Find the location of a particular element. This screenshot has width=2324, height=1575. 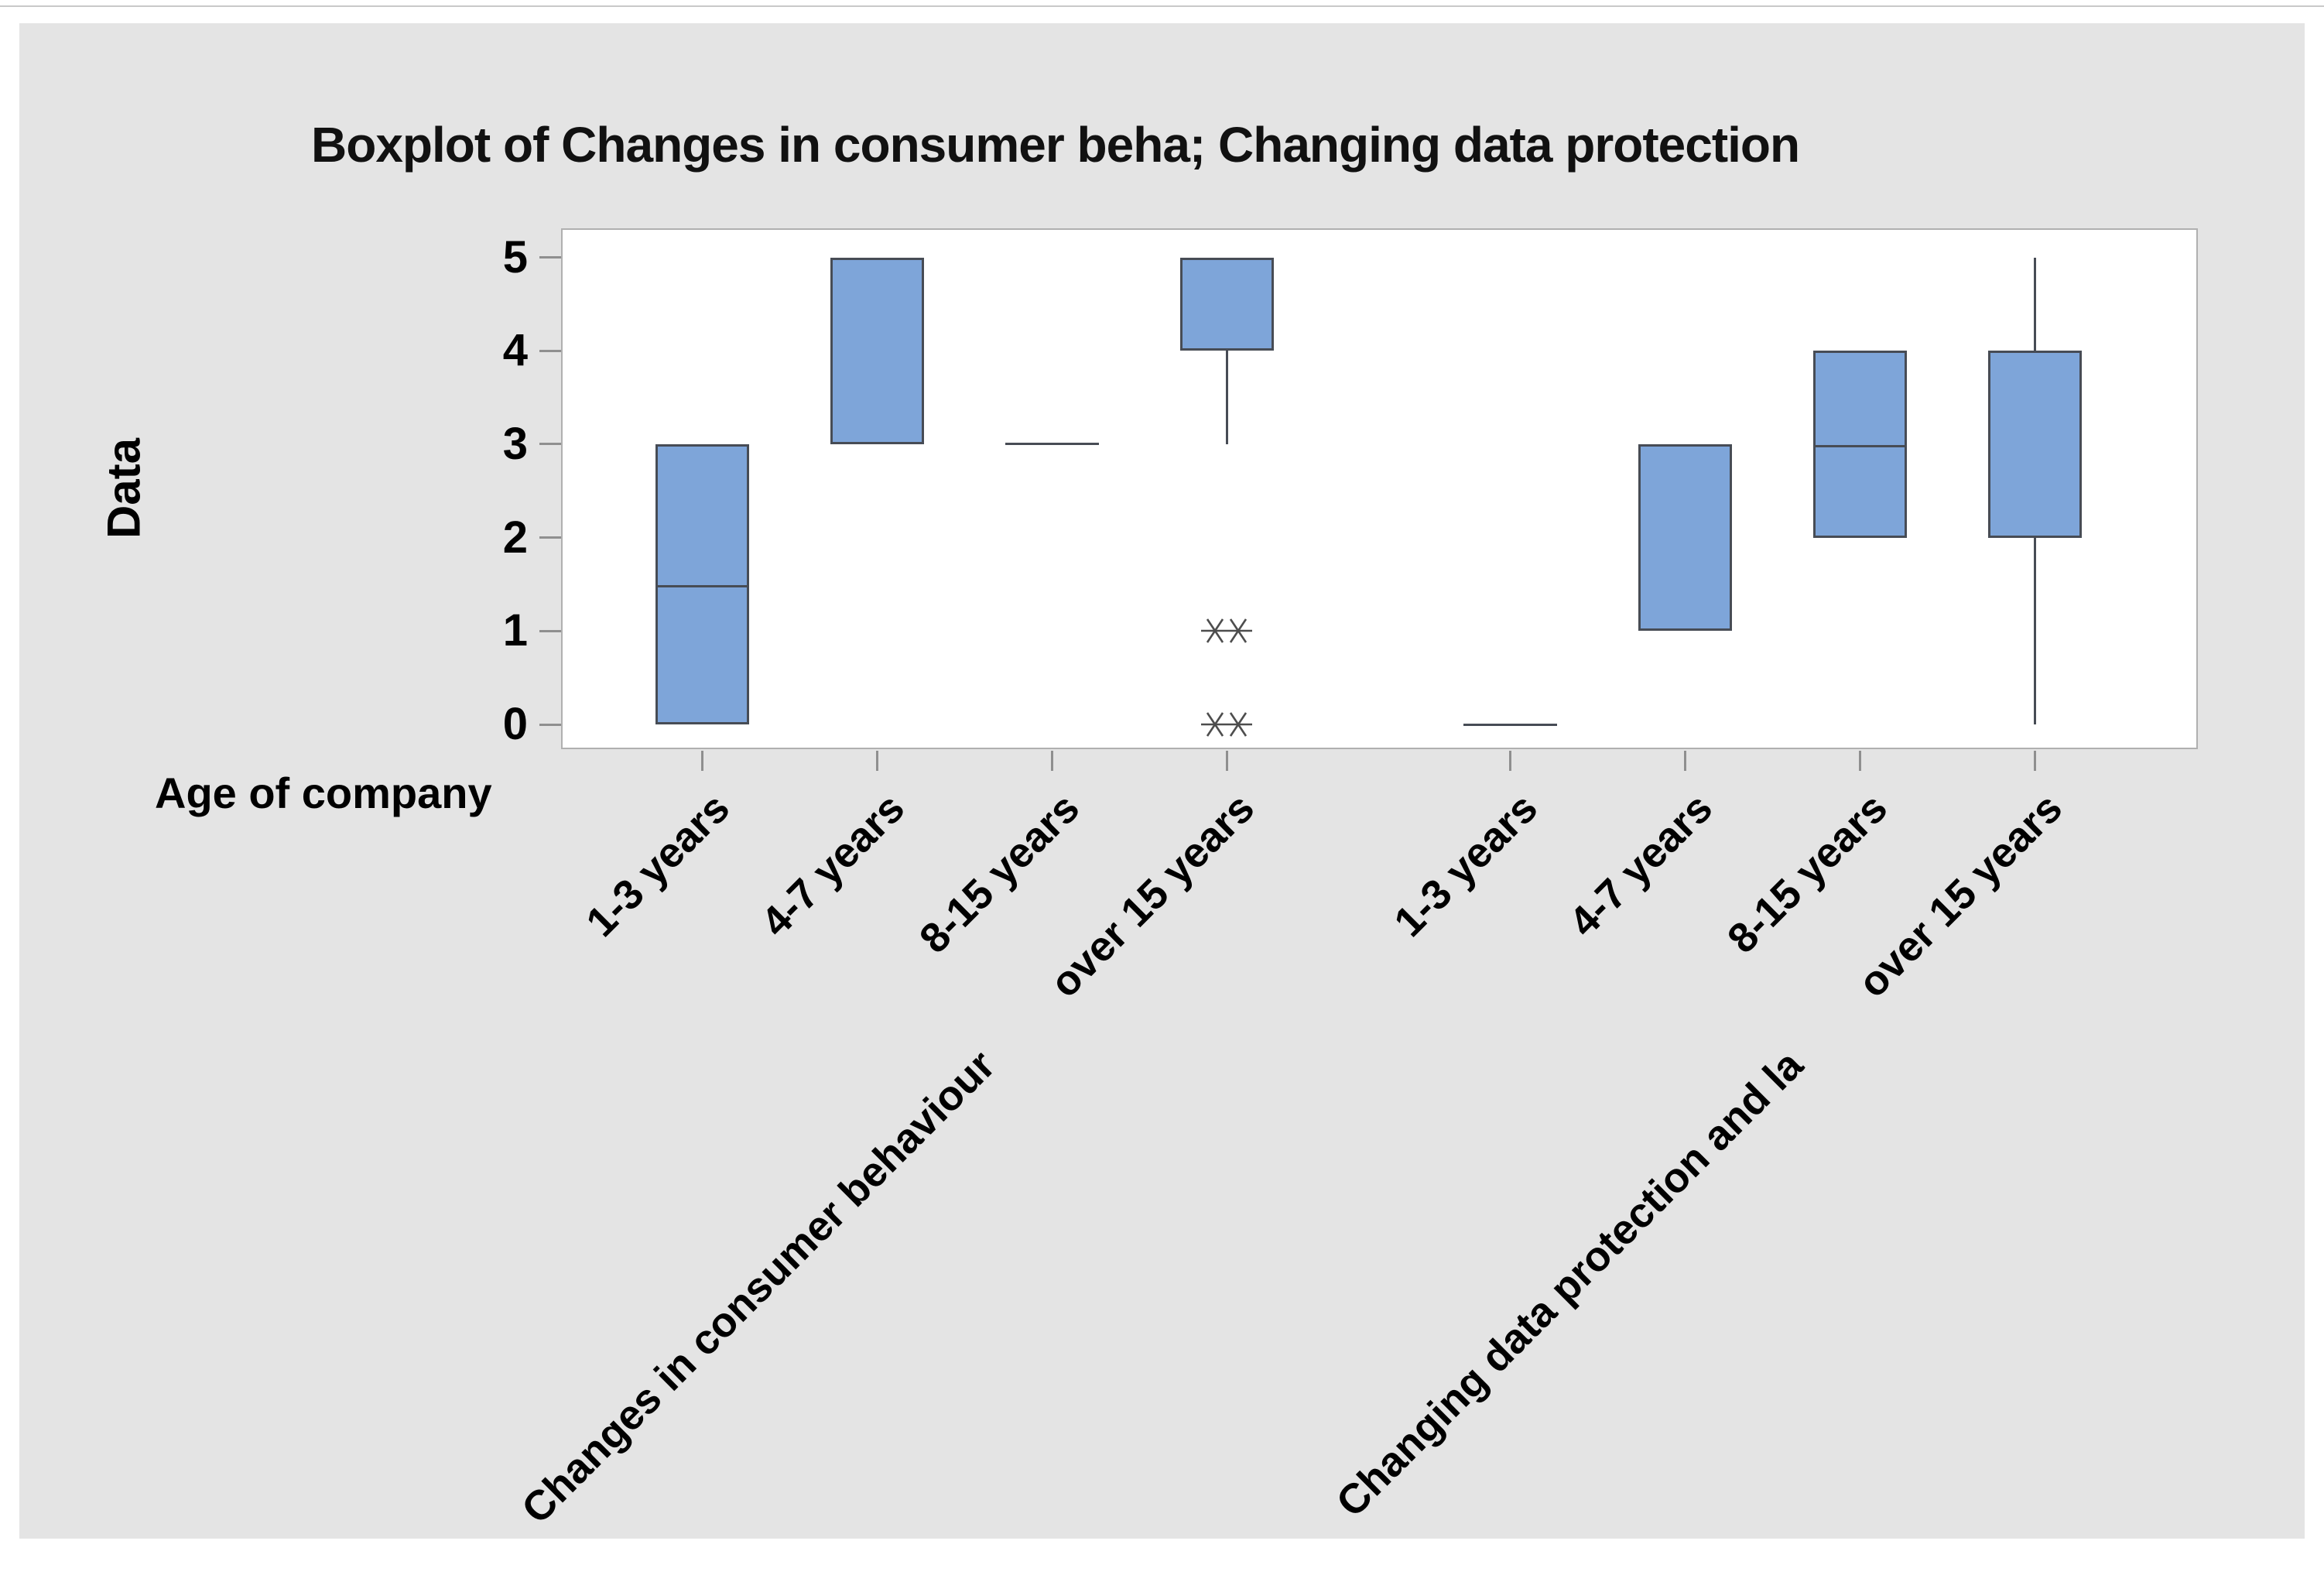

y-tick-label: 1 is located at coordinates (515, 630).